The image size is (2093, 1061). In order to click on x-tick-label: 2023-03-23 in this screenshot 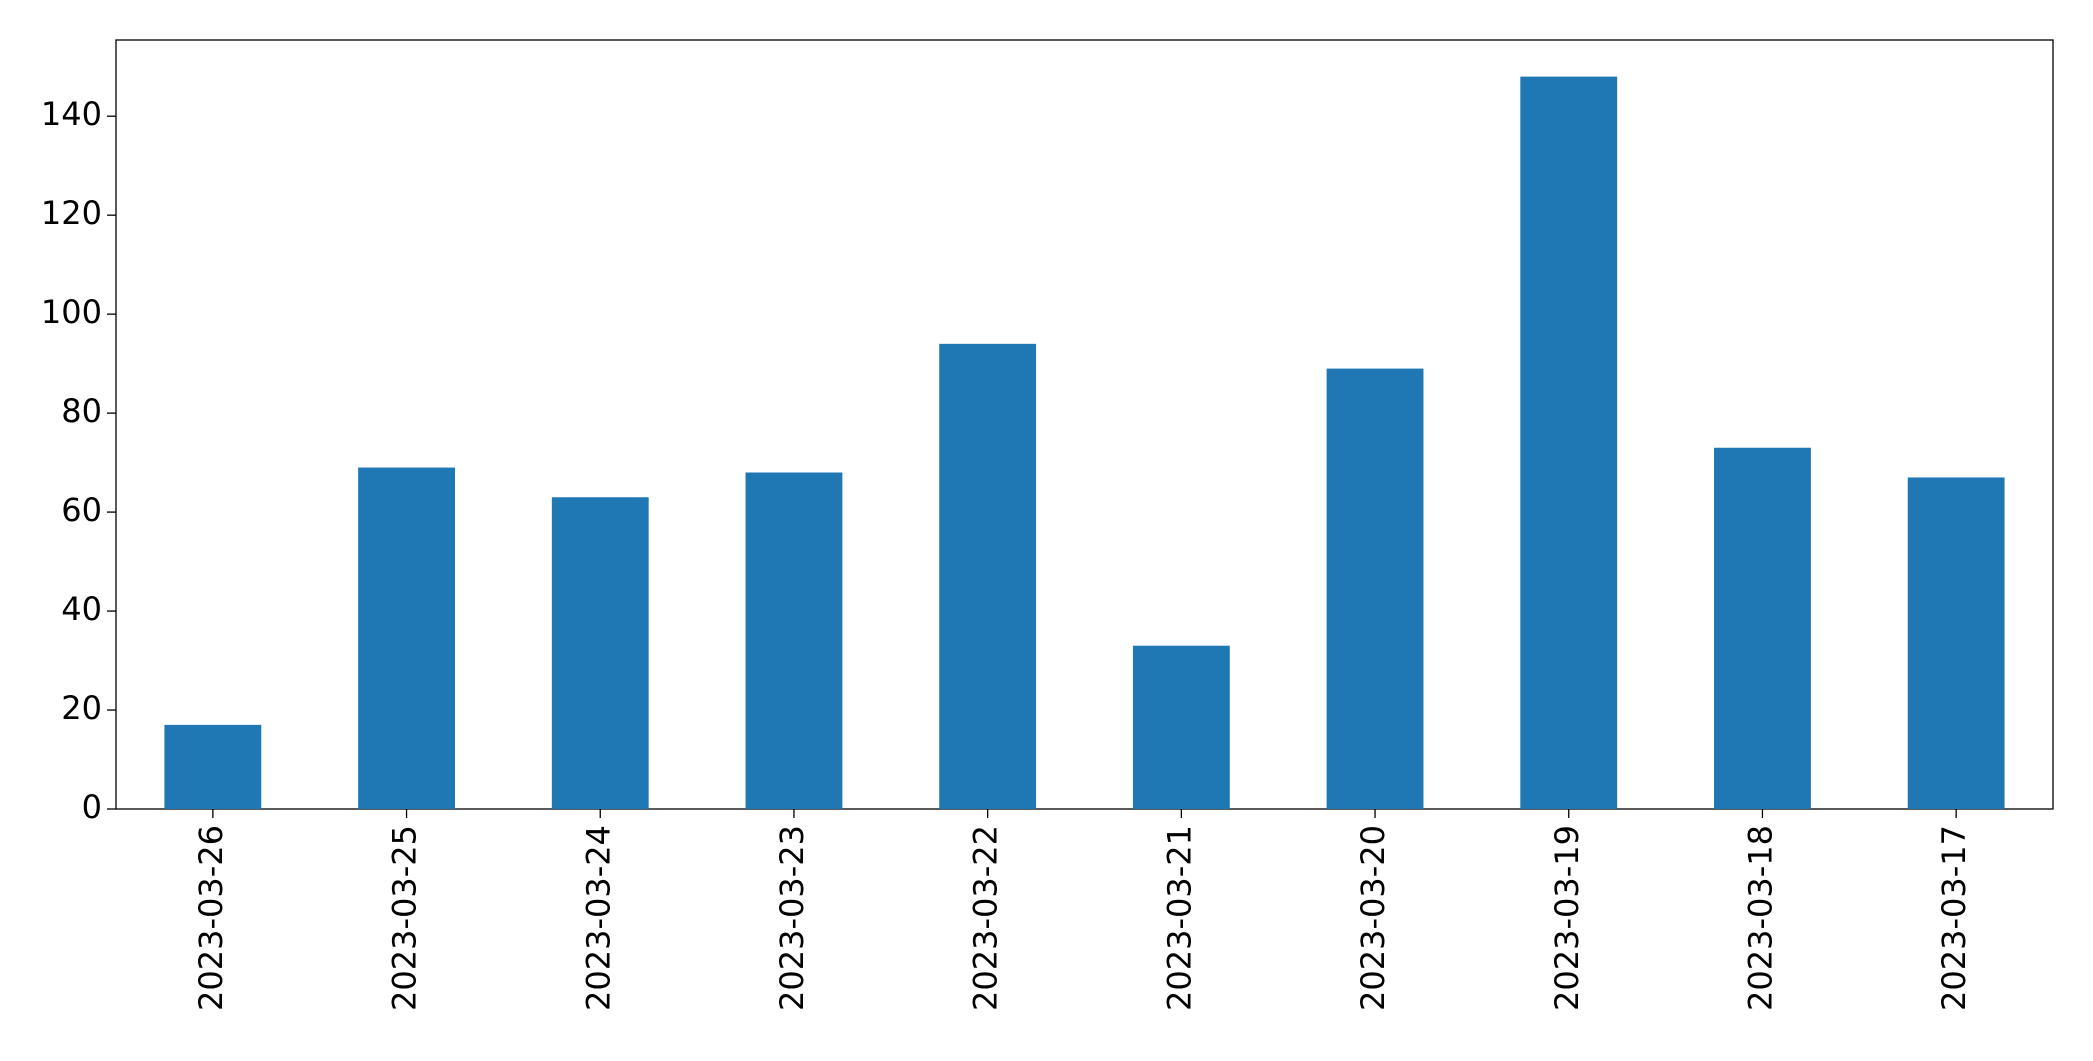, I will do `click(792, 918)`.